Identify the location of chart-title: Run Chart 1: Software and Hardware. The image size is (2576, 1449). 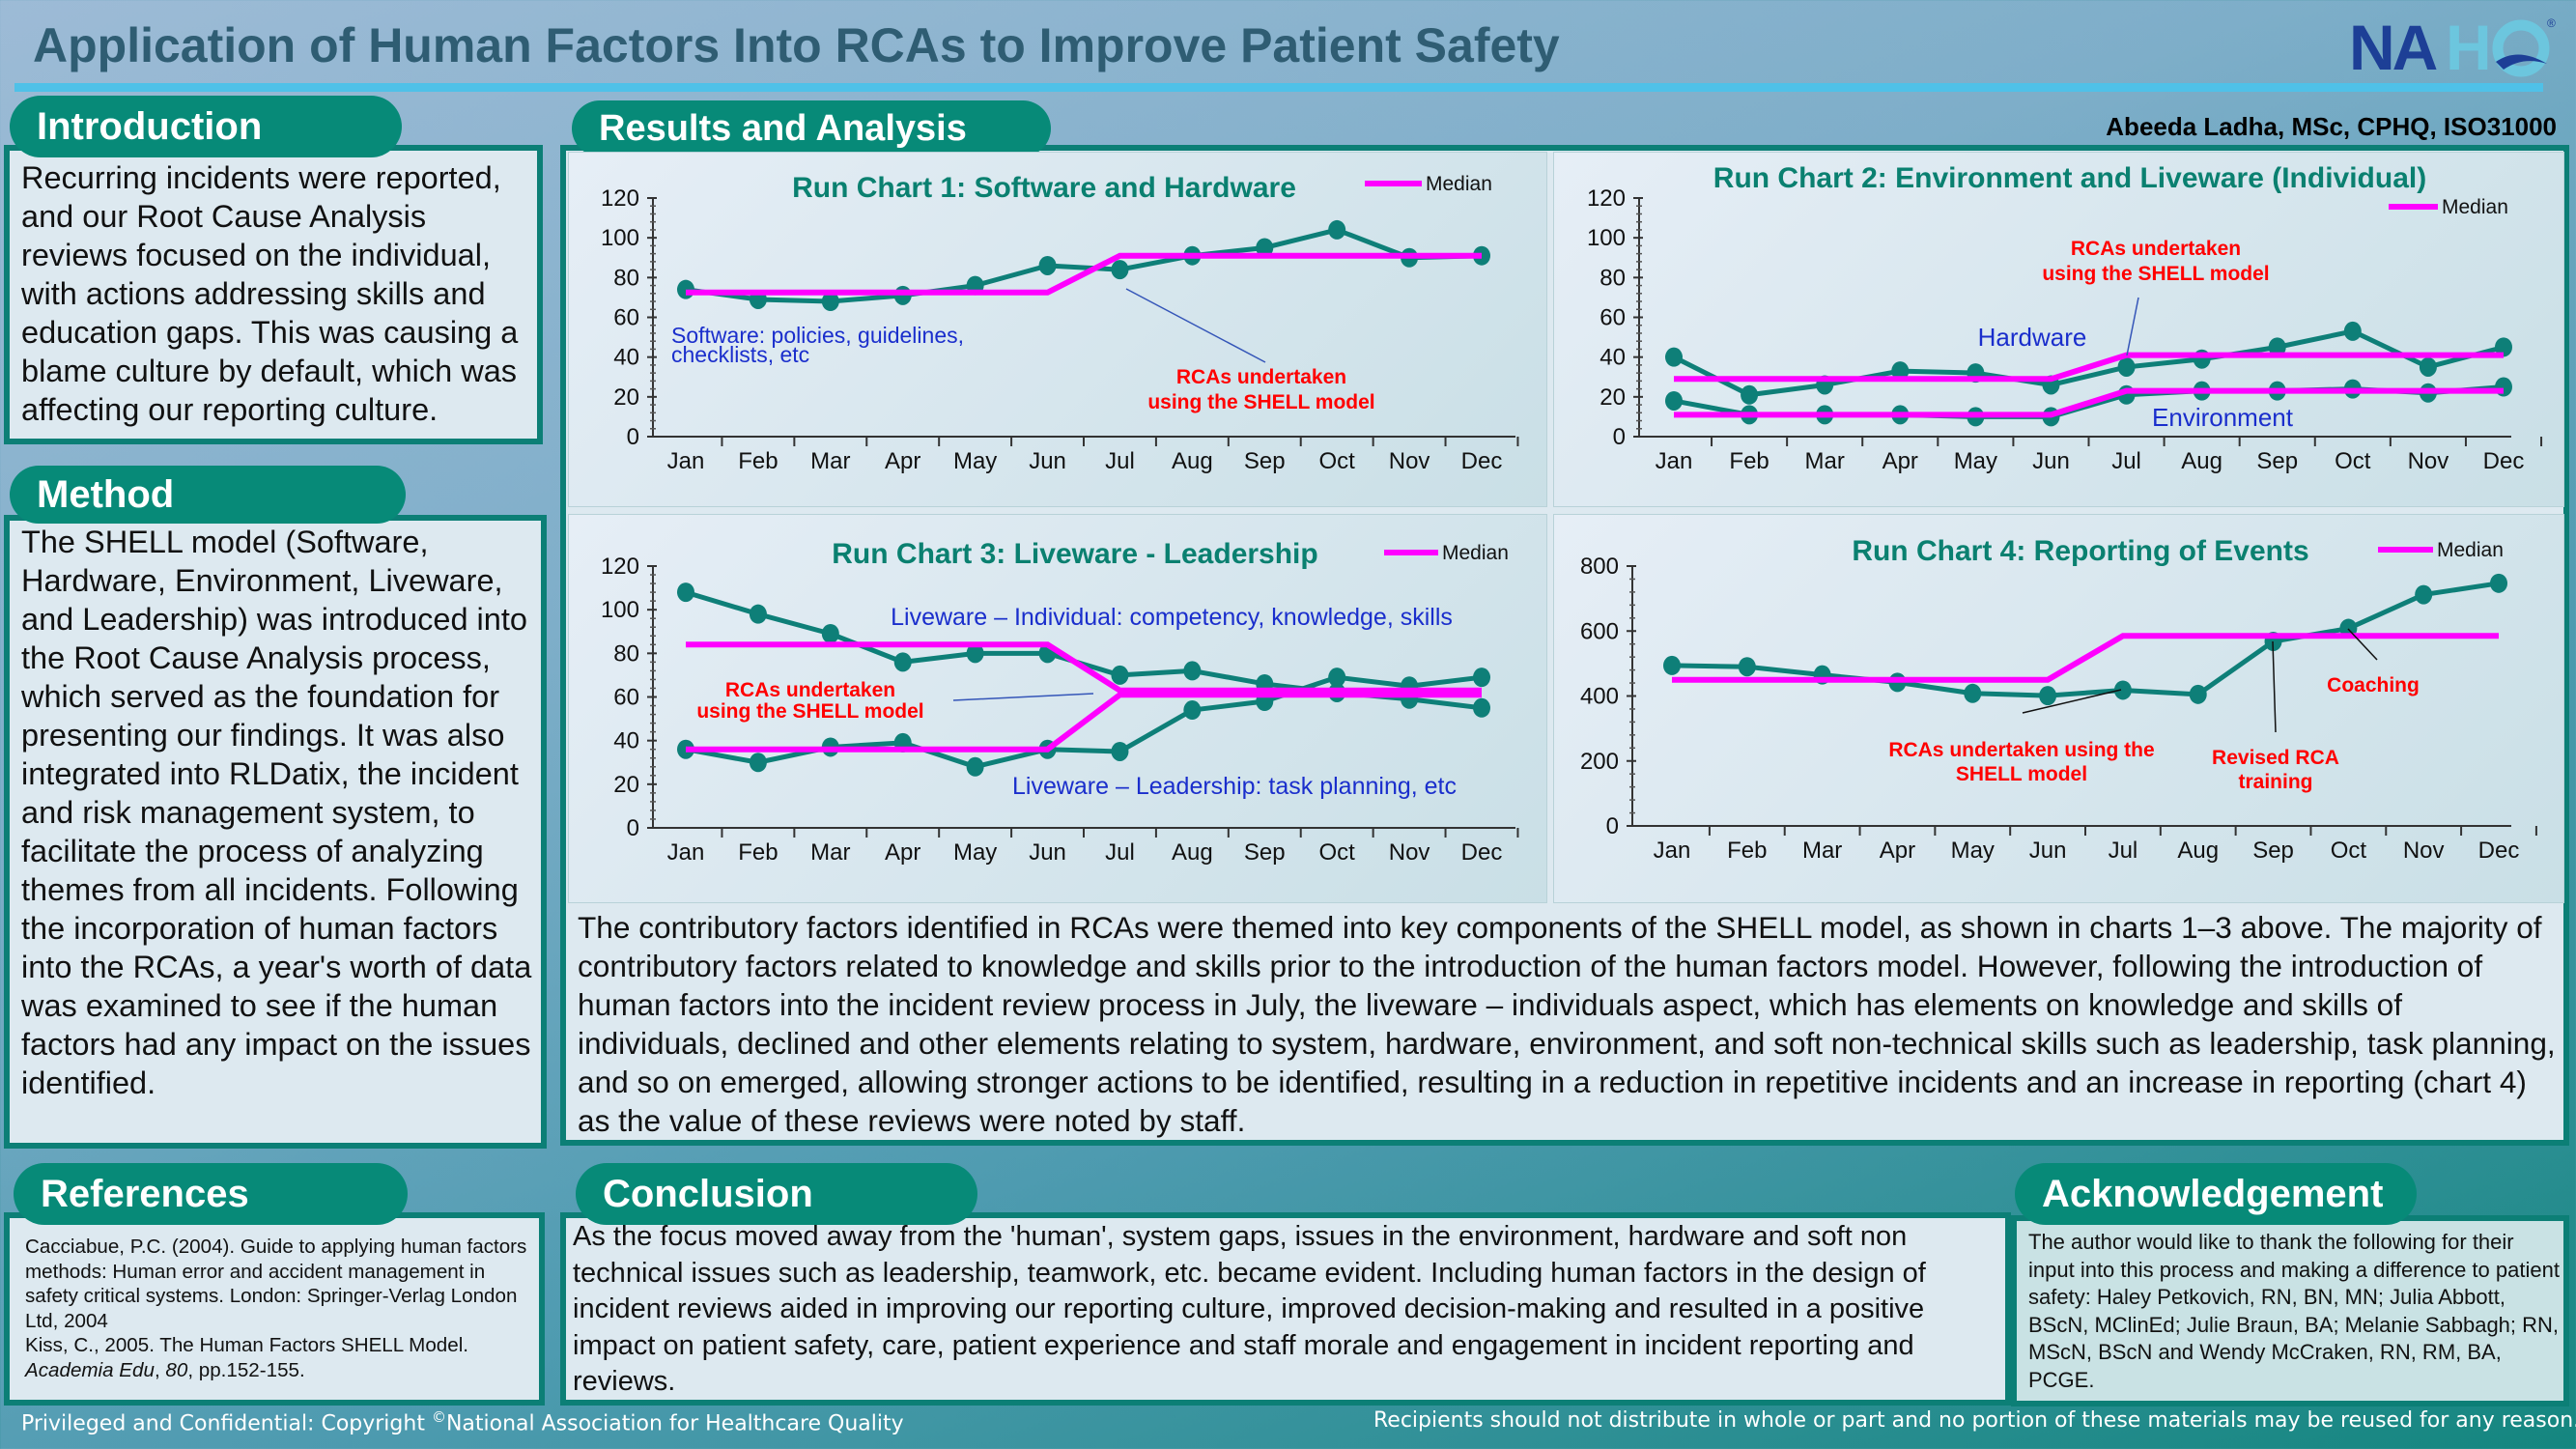
(1044, 188).